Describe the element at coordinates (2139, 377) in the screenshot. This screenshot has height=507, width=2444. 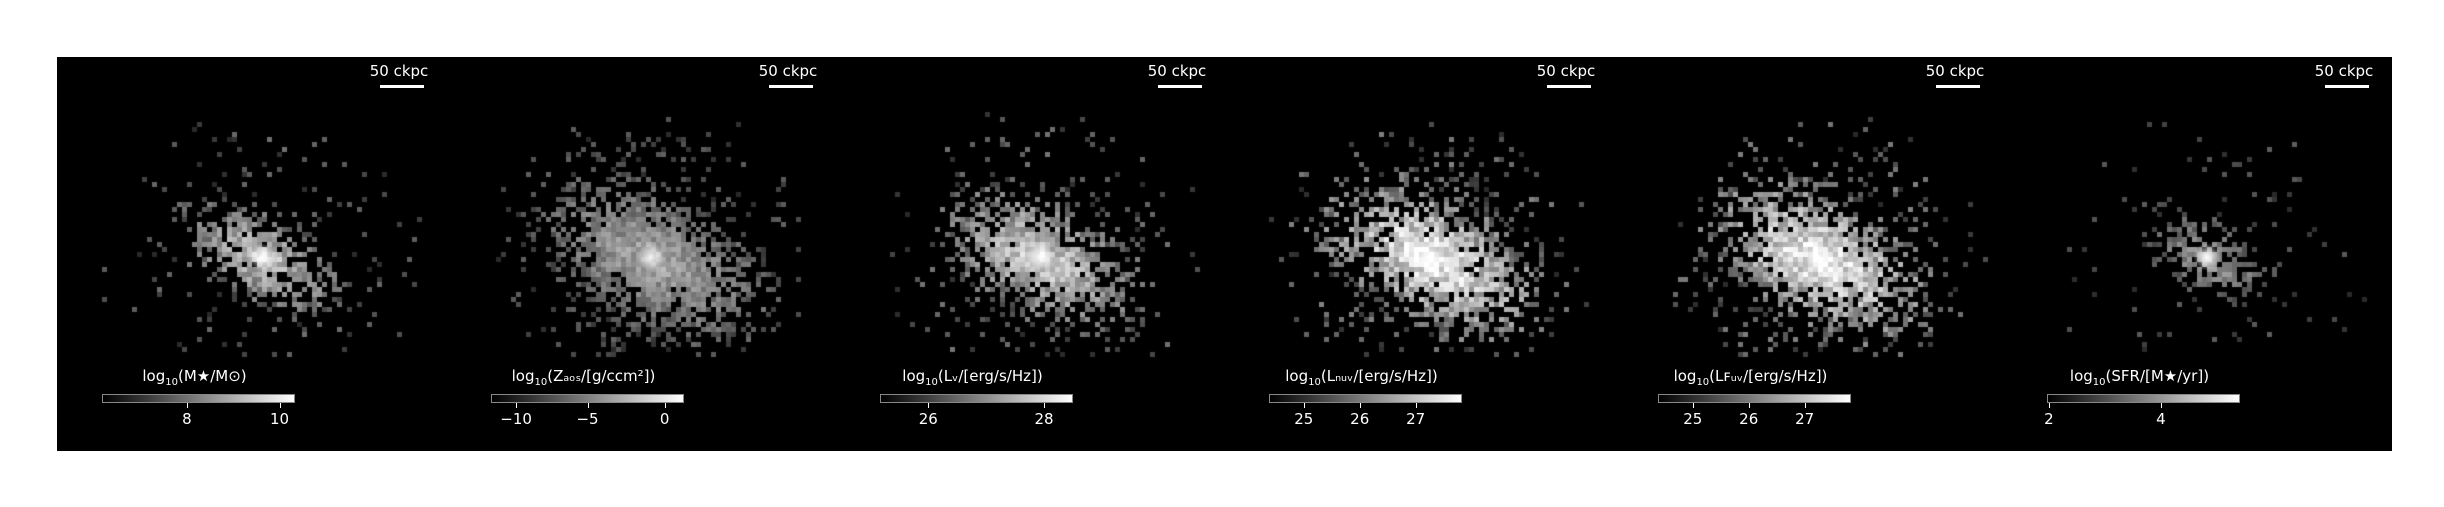
I see `colorbar-label: log10(SFR/[M★/yr])` at that location.